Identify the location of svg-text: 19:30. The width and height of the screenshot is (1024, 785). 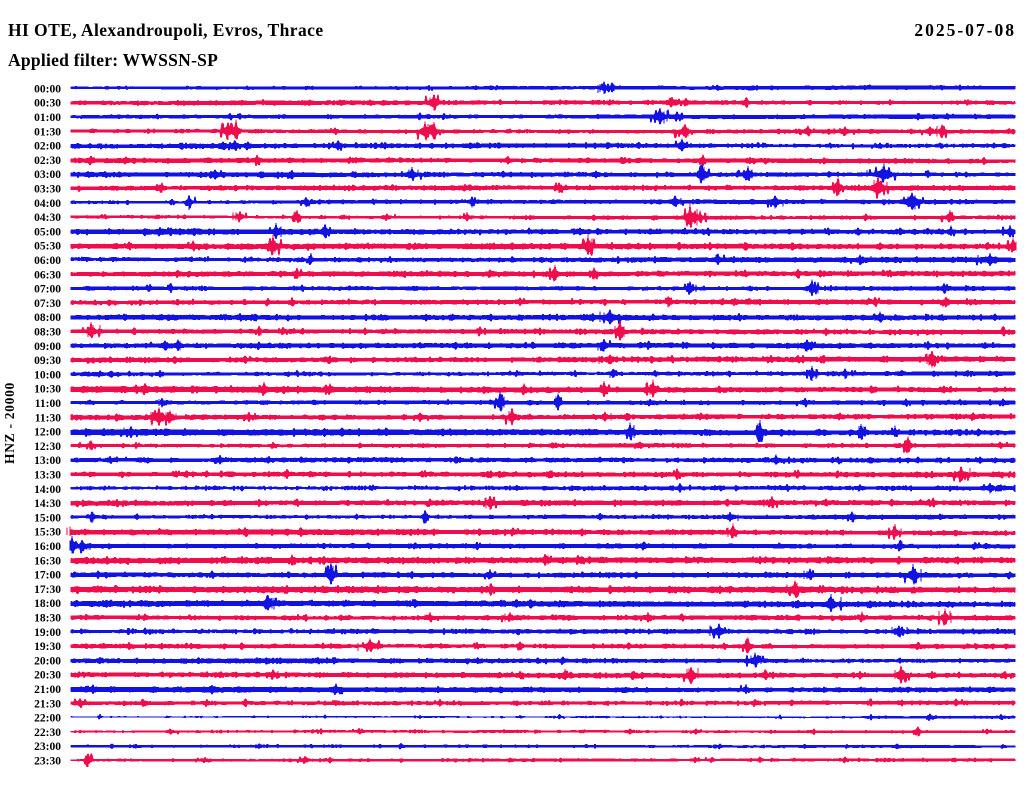
(47, 647).